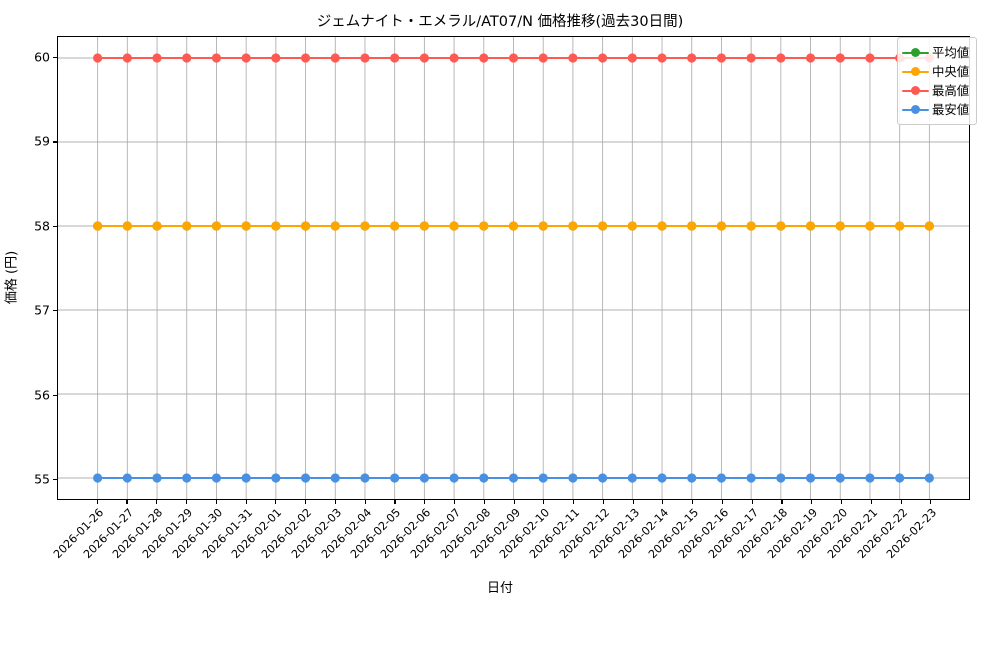 This screenshot has width=1000, height=657. I want to click on legend-item-最安値: 最安値, so click(936, 109).